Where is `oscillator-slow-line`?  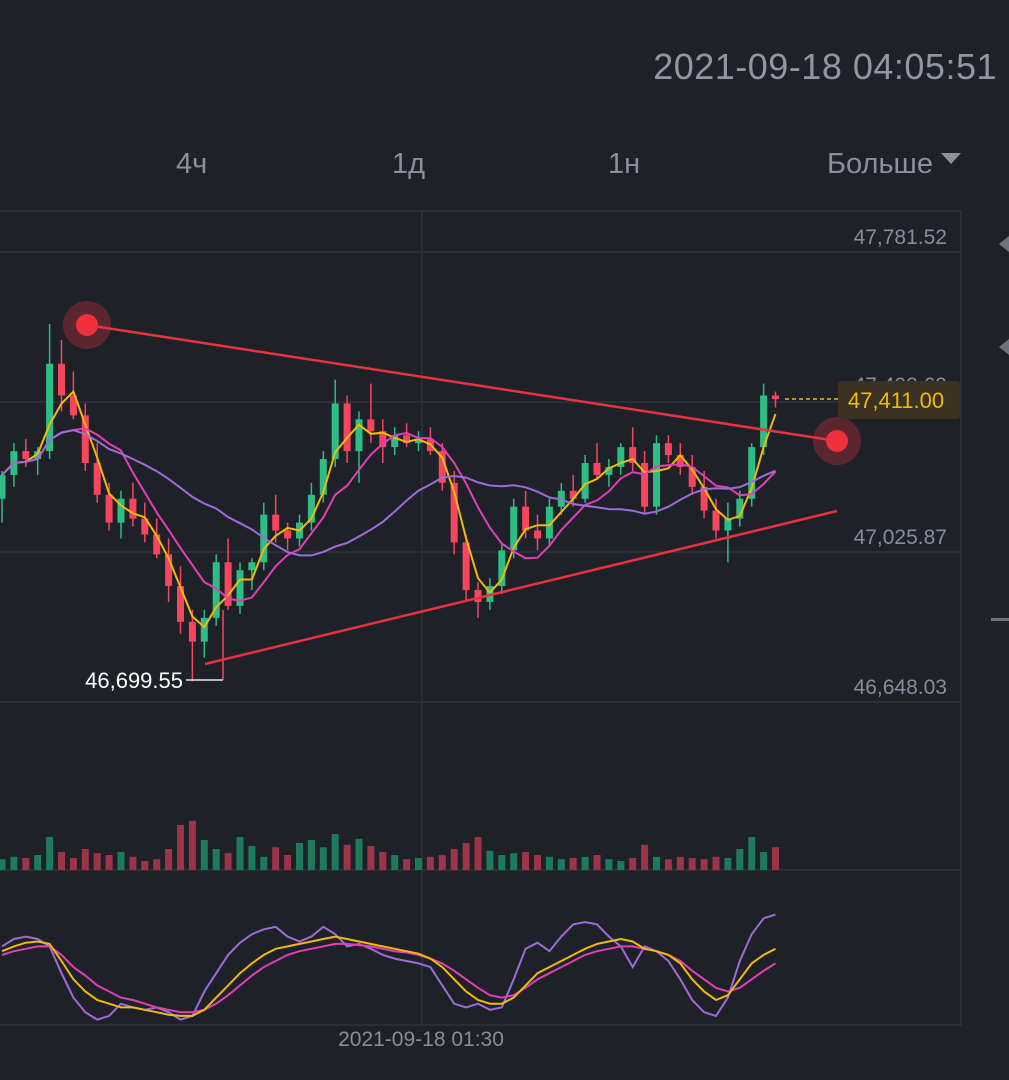
oscillator-slow-line is located at coordinates (388, 967).